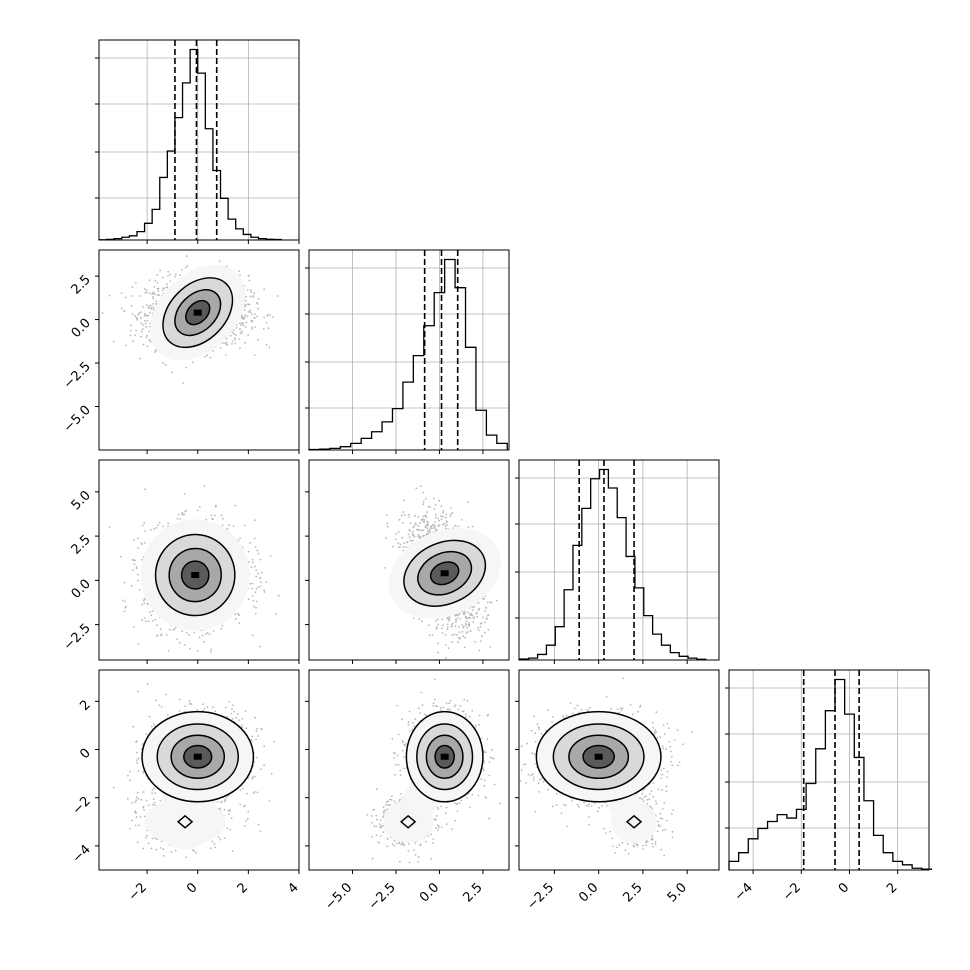  What do you see at coordinates (338, 896) in the screenshot?
I see `x-tick-label: −5.0` at bounding box center [338, 896].